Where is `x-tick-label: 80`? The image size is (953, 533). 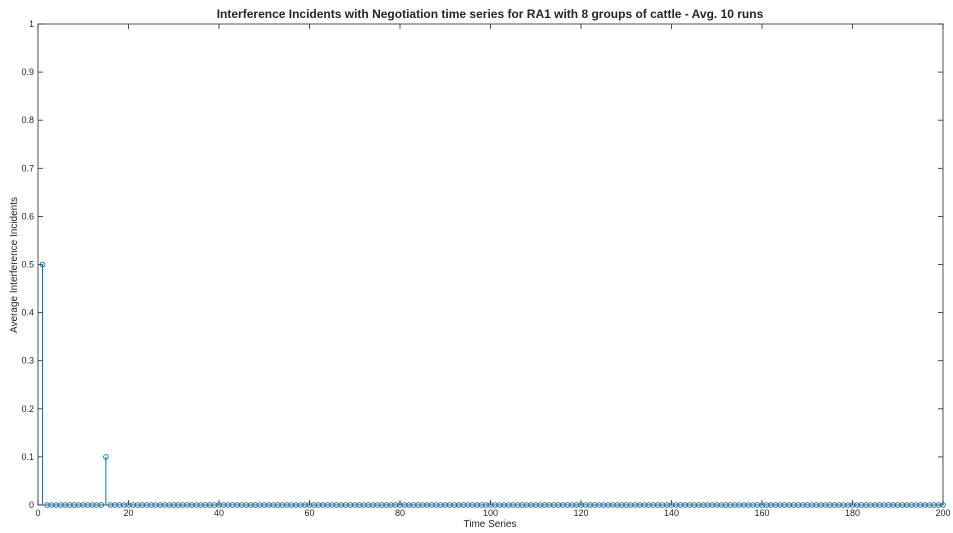 x-tick-label: 80 is located at coordinates (400, 513).